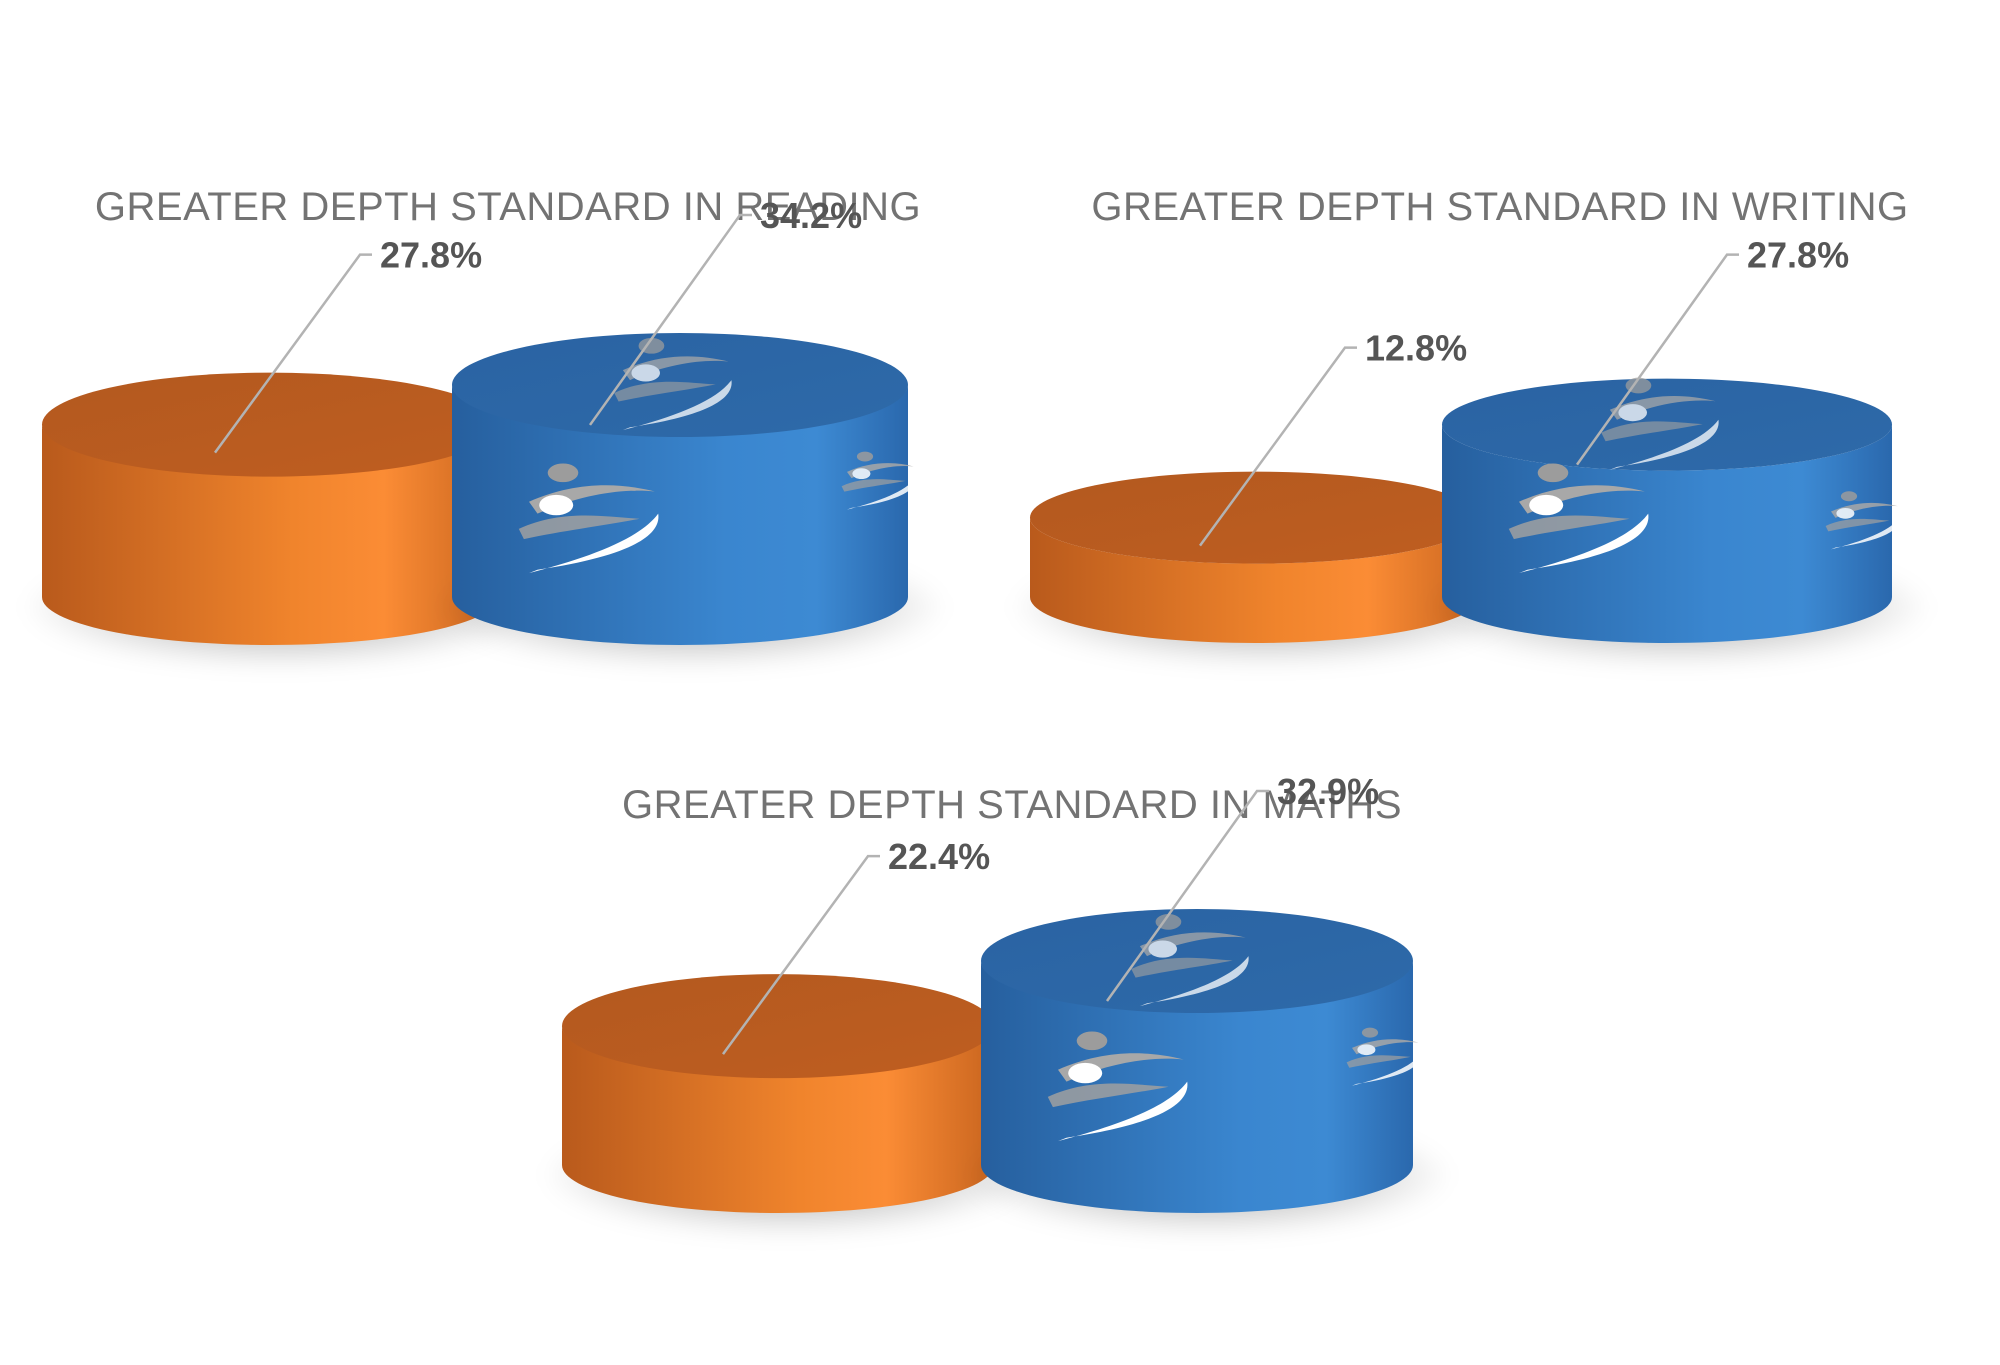 This screenshot has height=1365, width=2000. I want to click on bar-1: 12.8%, so click(1265, 497).